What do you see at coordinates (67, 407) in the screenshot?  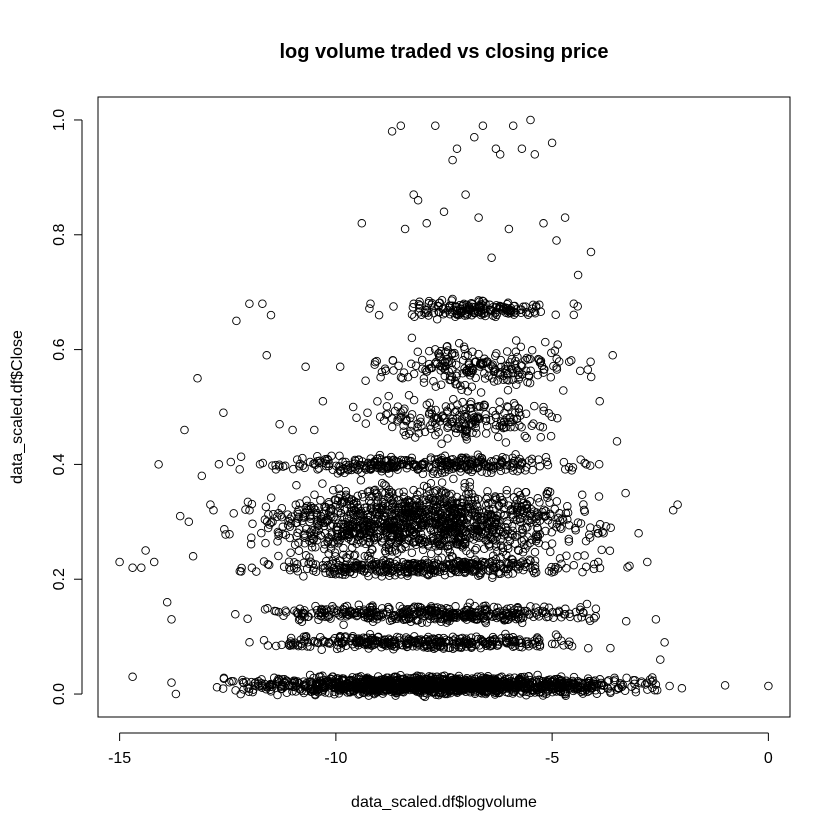 I see `y-axis: 0.00.20.40.60.81.0` at bounding box center [67, 407].